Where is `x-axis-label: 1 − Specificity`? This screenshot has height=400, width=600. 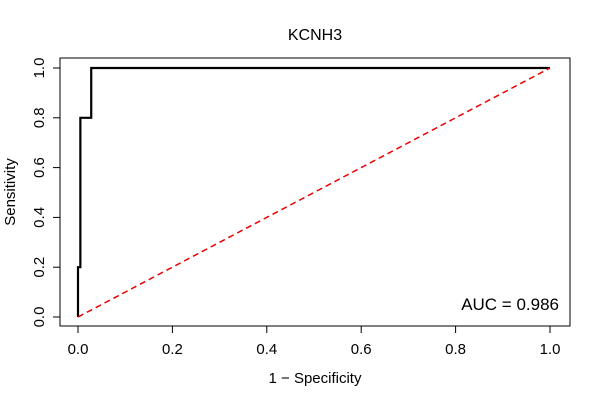
x-axis-label: 1 − Specificity is located at coordinates (315, 378).